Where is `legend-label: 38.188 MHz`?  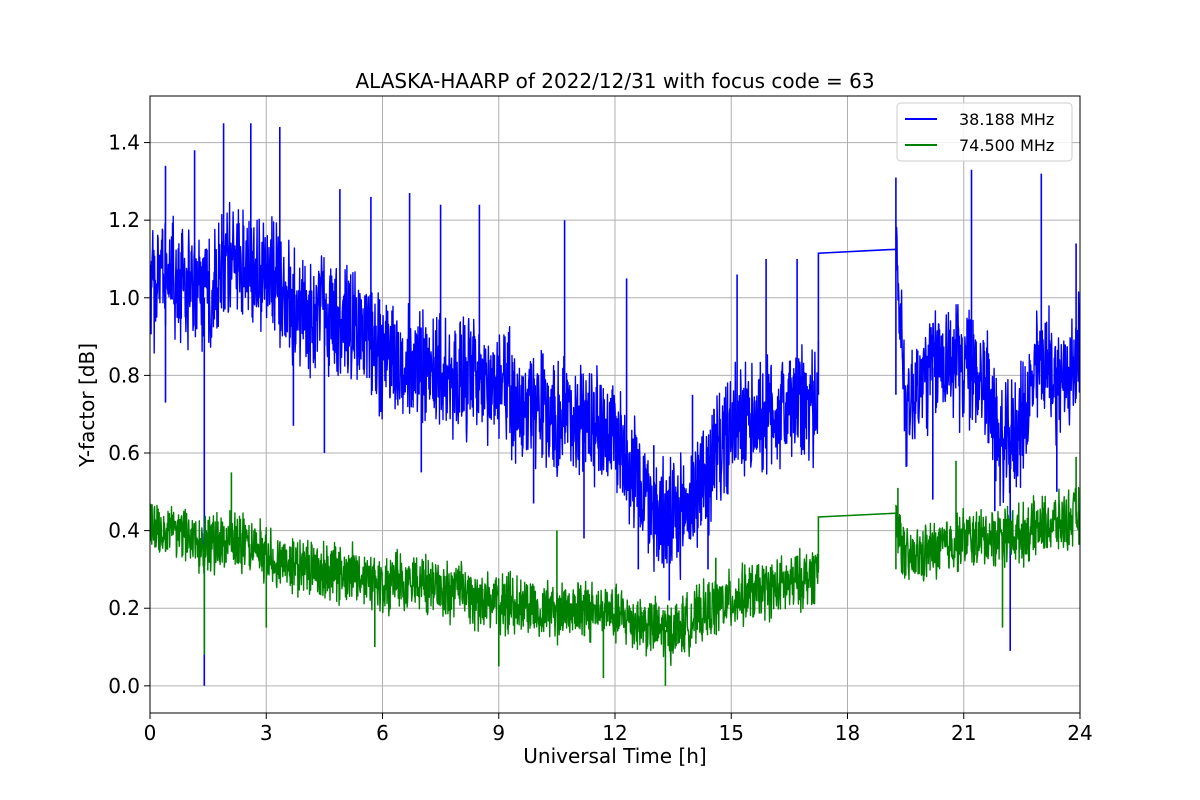 legend-label: 38.188 MHz is located at coordinates (1006, 119).